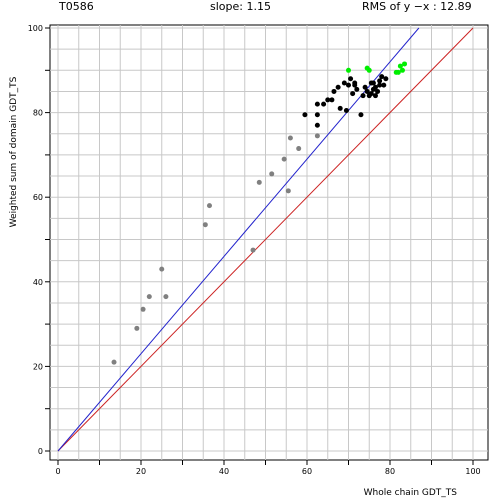 The height and width of the screenshot is (500, 500). What do you see at coordinates (411, 493) in the screenshot?
I see `x-axis-title: Whole chain GDT_TS` at bounding box center [411, 493].